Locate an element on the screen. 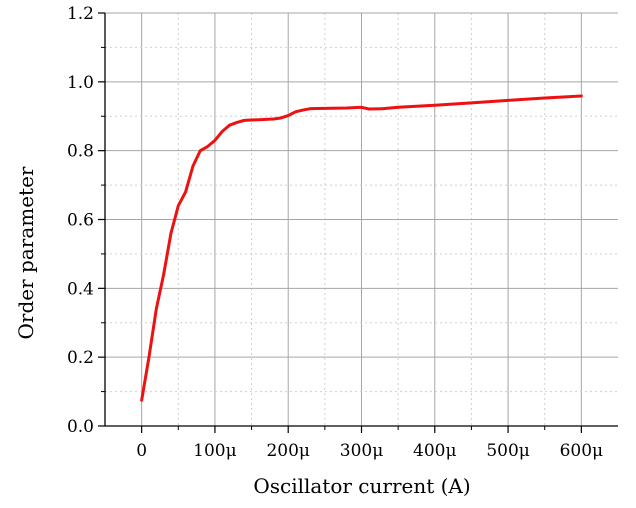 This screenshot has width=636, height=508. y-tick-label: 0.6 is located at coordinates (80, 221).